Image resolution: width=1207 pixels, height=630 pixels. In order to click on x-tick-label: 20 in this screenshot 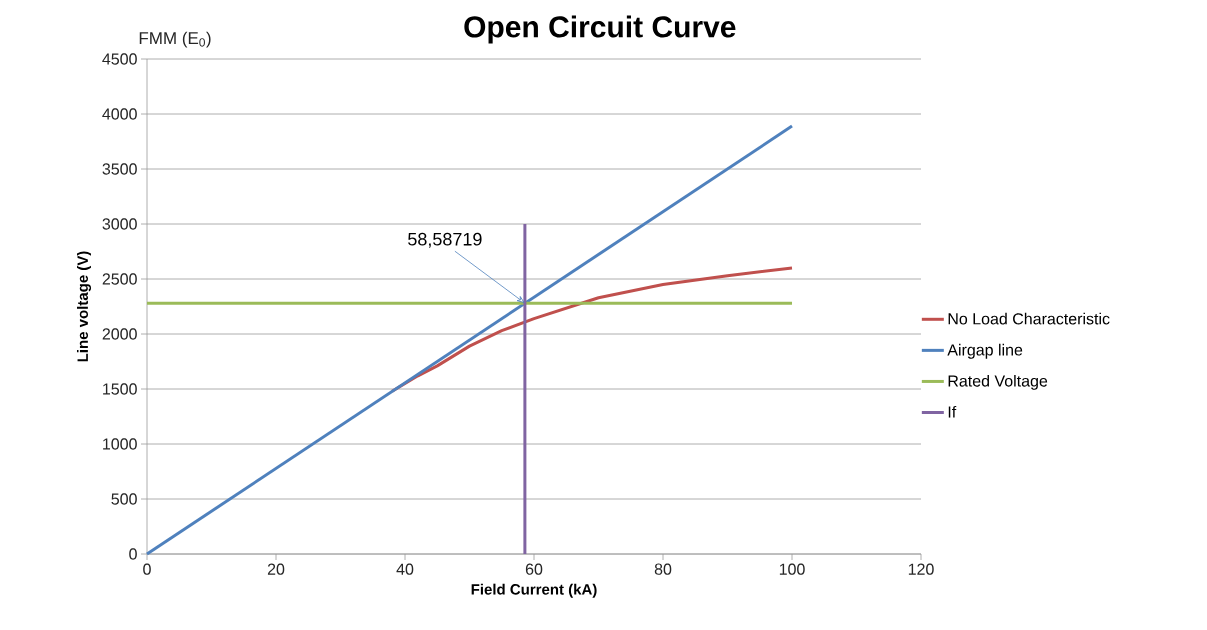, I will do `click(276, 569)`.